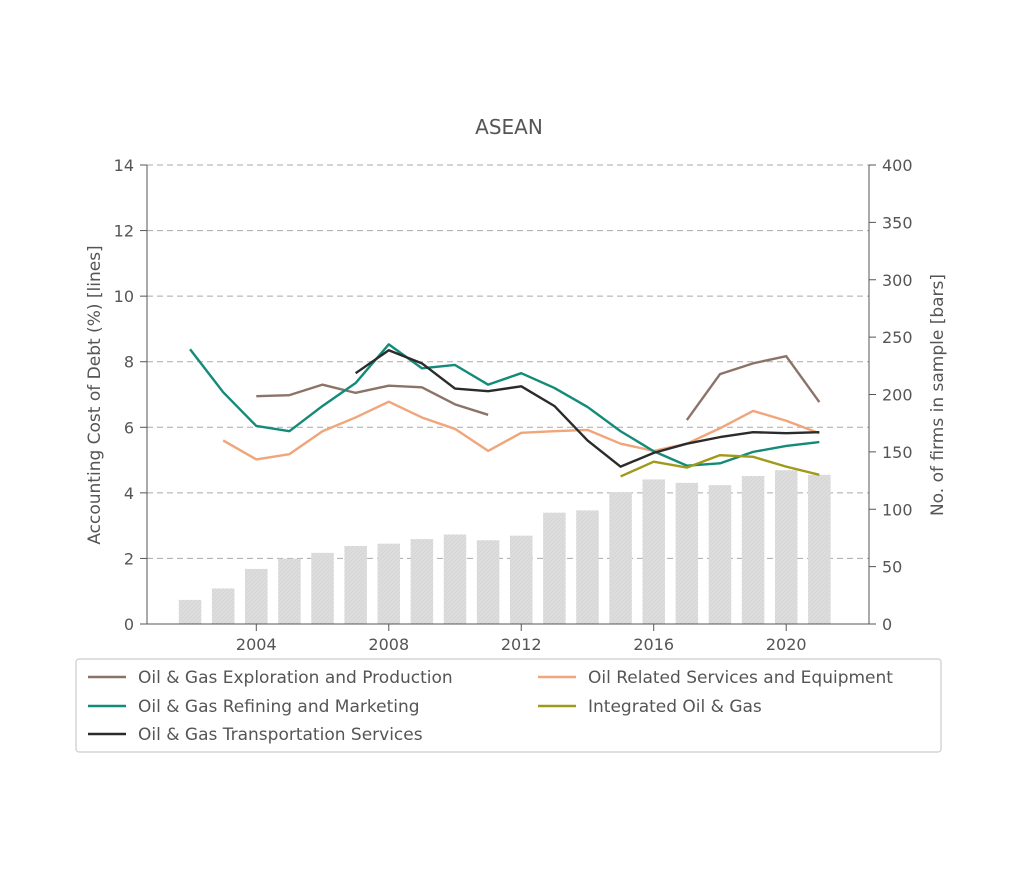  Describe the element at coordinates (388, 644) in the screenshot. I see `x-tick-label: 2008` at that location.